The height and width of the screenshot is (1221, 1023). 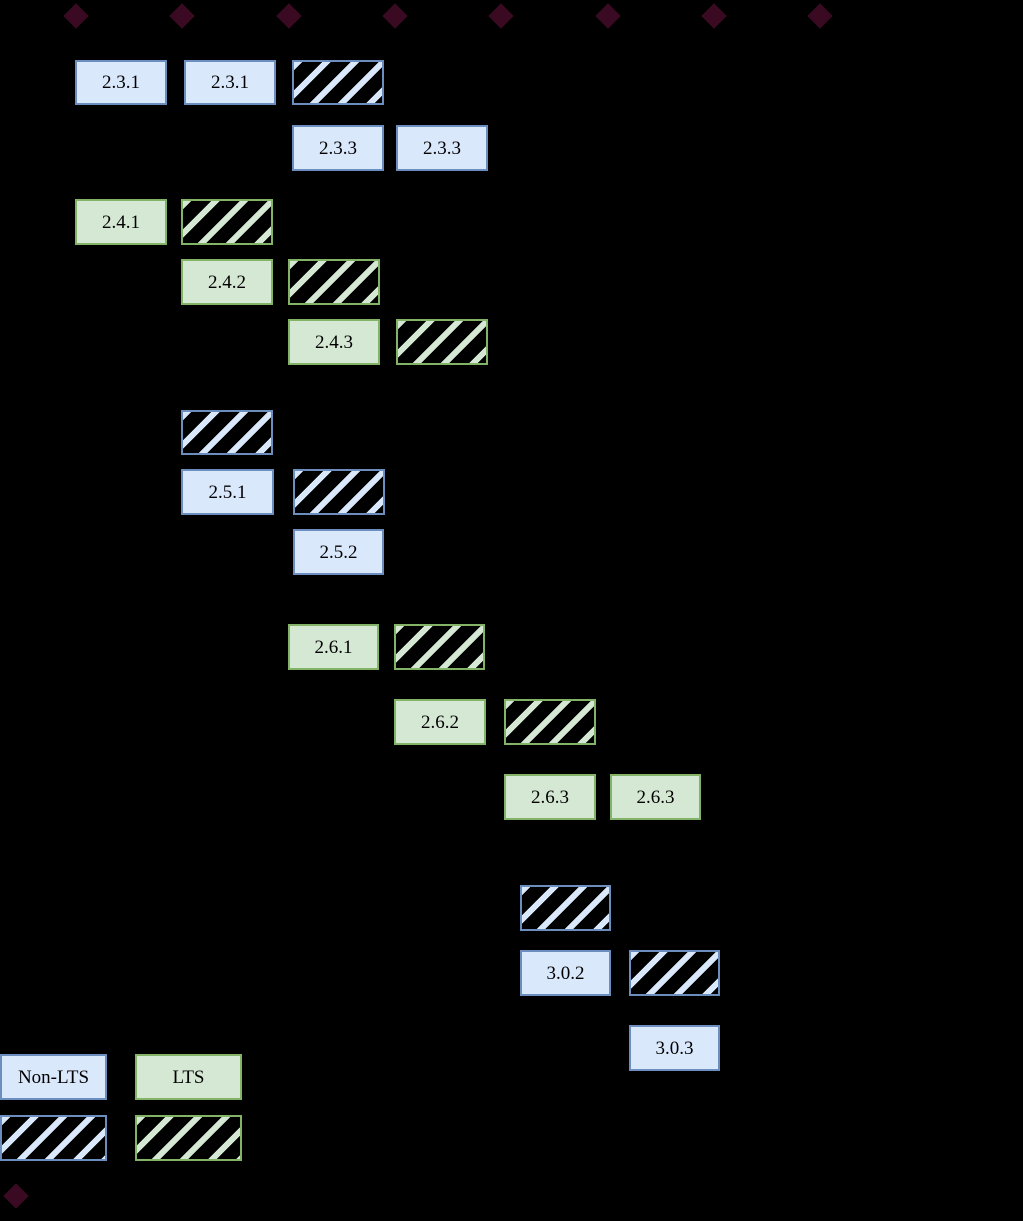 What do you see at coordinates (227, 492) in the screenshot?
I see `release-non-lts-box: 2.5.1` at bounding box center [227, 492].